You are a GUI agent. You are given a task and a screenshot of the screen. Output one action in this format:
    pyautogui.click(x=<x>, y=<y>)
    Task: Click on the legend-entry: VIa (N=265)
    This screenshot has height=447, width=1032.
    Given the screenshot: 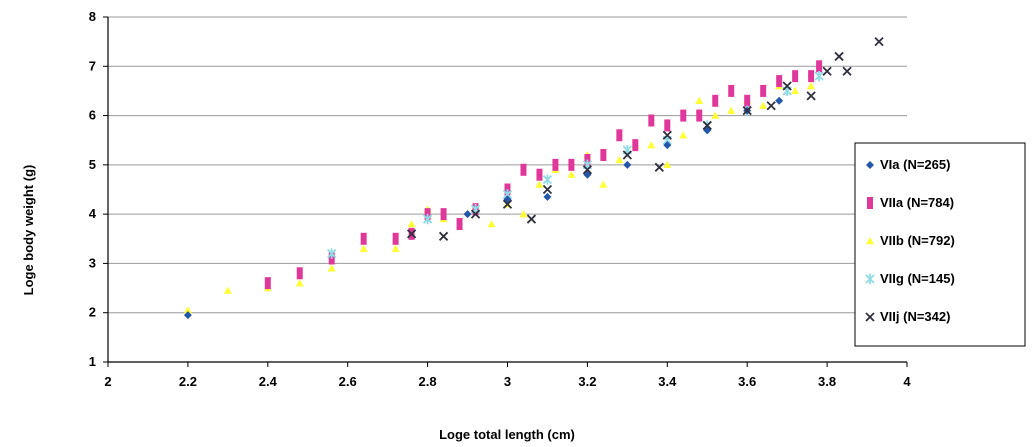 What is the action you would take?
    pyautogui.click(x=915, y=164)
    